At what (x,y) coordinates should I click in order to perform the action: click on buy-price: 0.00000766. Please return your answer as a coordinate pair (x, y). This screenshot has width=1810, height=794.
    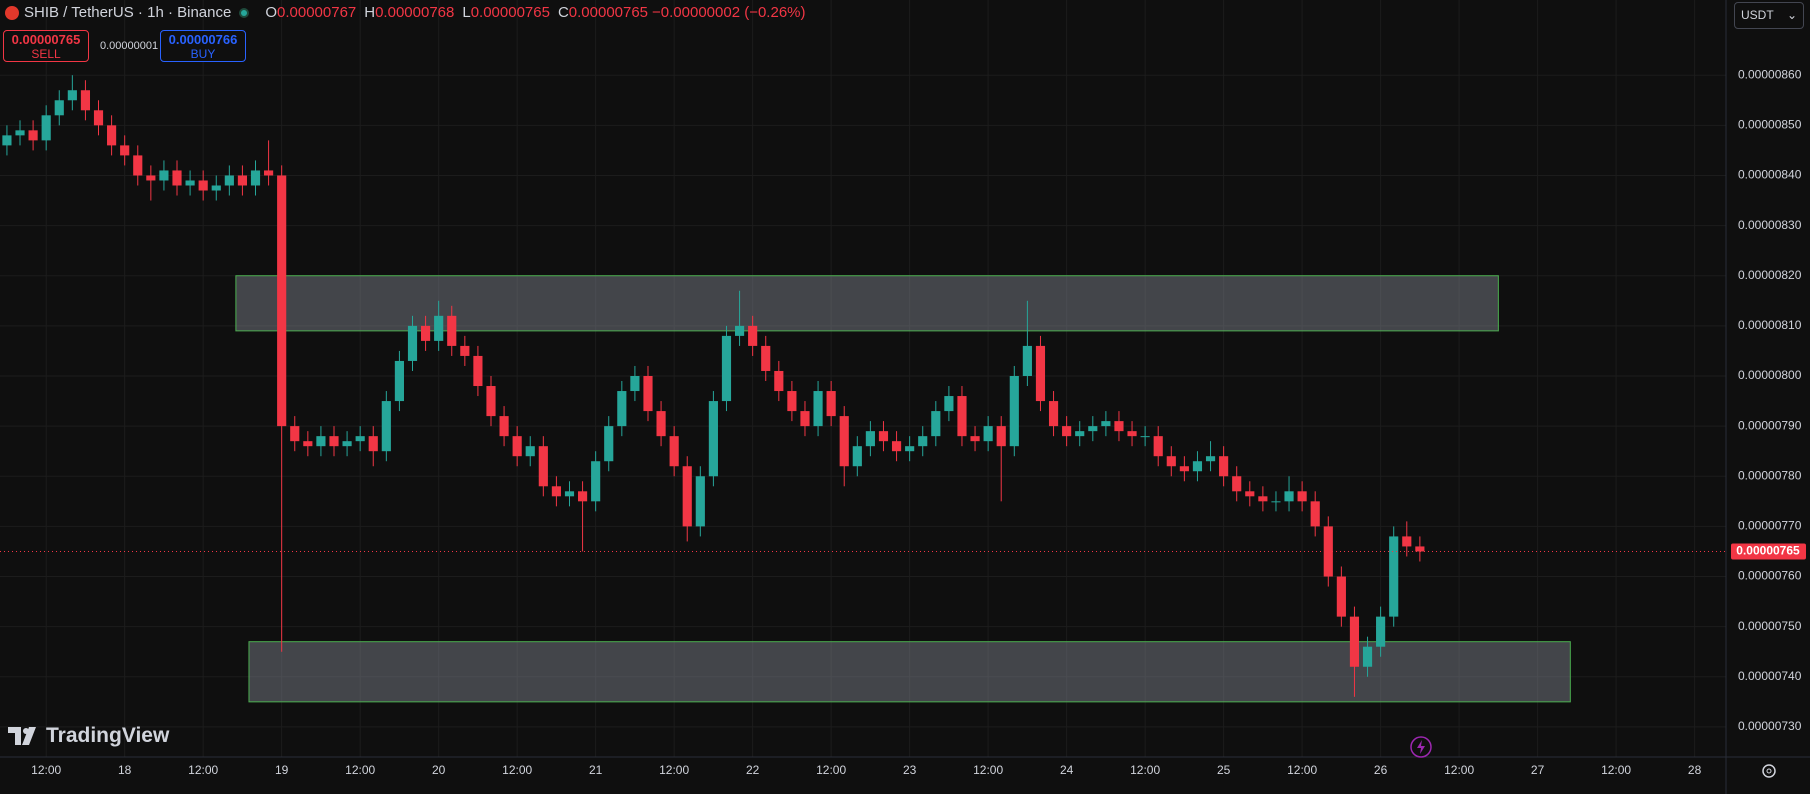
    Looking at the image, I should click on (203, 39).